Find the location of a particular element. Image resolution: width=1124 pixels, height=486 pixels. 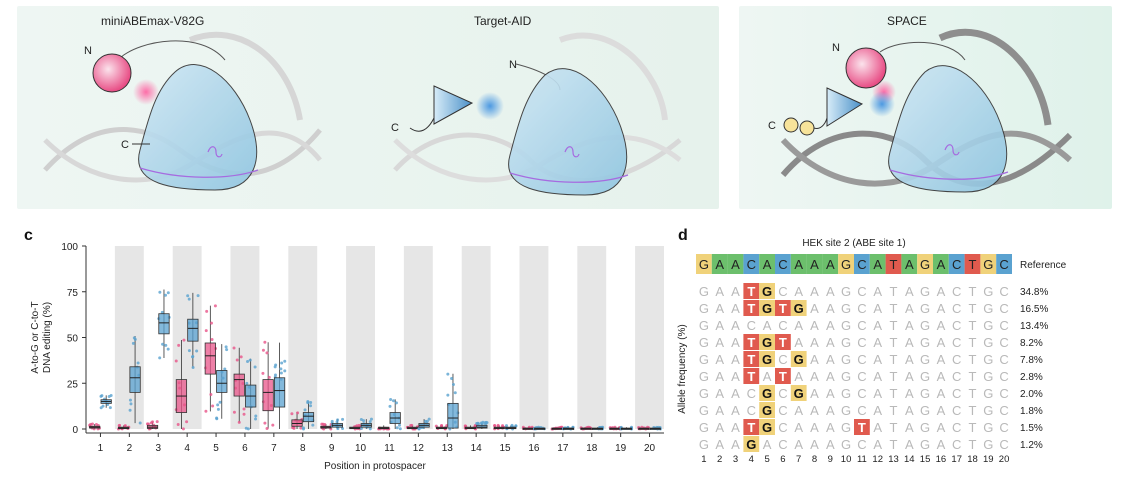

position-number: 16 is located at coordinates (941, 459).